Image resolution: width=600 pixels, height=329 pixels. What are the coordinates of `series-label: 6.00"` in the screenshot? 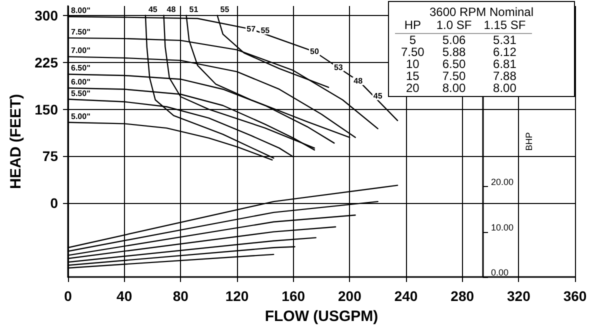 It's located at (81, 81).